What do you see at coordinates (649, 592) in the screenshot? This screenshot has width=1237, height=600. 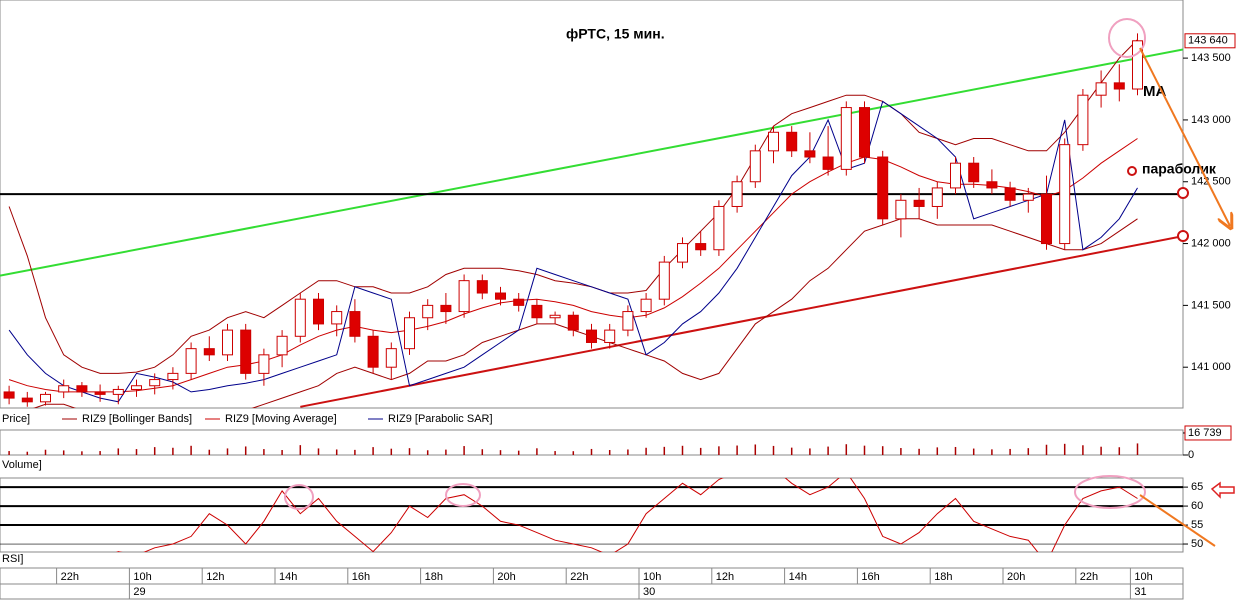 I see `date-label: 30` at bounding box center [649, 592].